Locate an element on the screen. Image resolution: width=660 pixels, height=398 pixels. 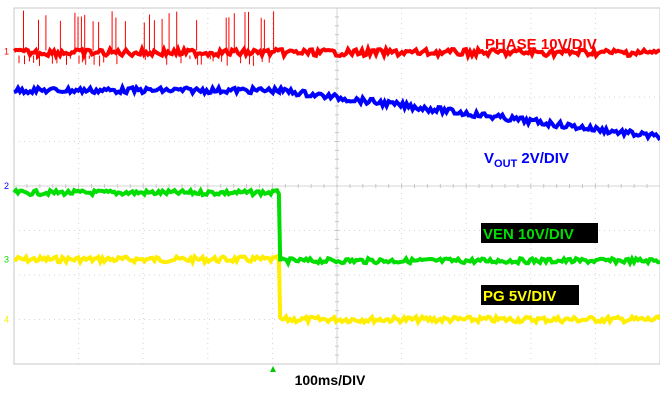
phase-label: PHASE 10V/DIV is located at coordinates (541, 44).